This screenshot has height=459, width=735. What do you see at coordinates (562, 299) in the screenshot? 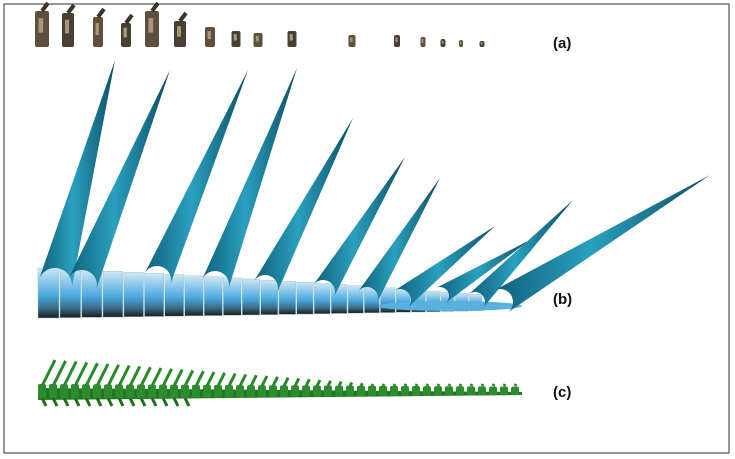
I see `panel-label: (b)` at bounding box center [562, 299].